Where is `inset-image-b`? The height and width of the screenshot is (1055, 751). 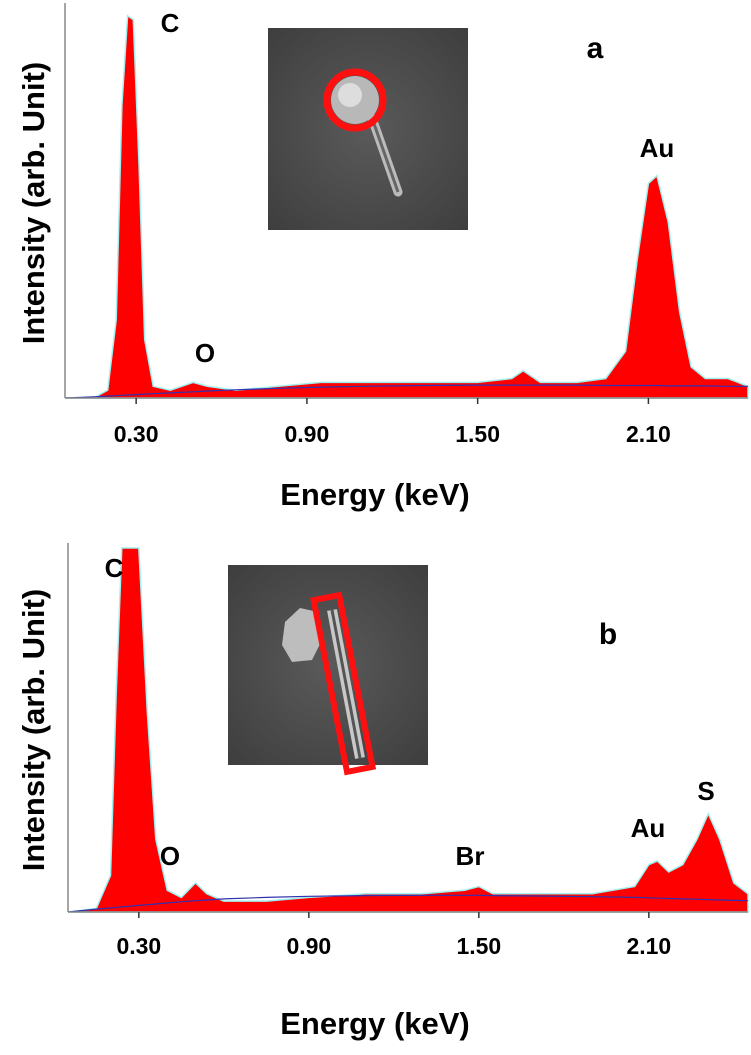 inset-image-b is located at coordinates (328, 670).